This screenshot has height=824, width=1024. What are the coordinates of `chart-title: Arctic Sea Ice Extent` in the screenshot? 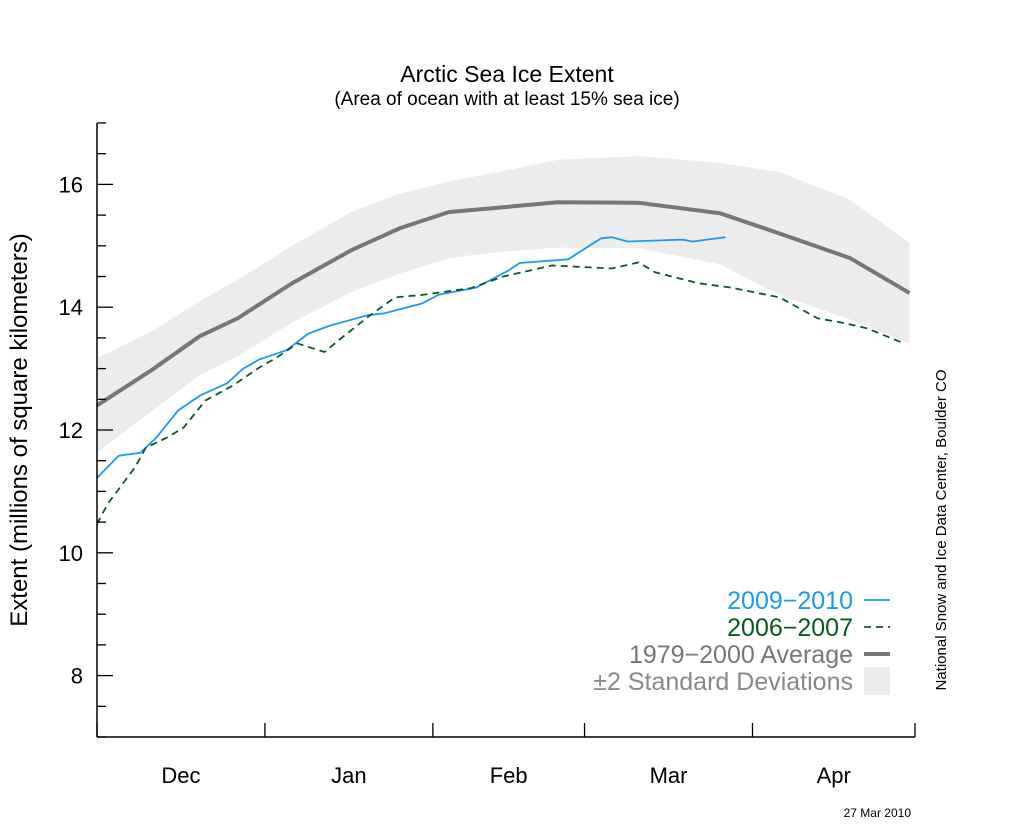 It's located at (507, 74).